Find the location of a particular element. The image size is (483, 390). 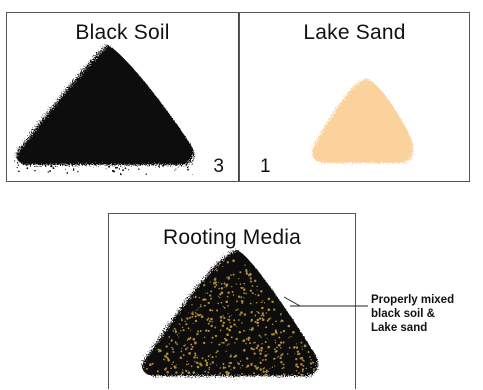

callout-line-2: black soil & is located at coordinates (403, 314).